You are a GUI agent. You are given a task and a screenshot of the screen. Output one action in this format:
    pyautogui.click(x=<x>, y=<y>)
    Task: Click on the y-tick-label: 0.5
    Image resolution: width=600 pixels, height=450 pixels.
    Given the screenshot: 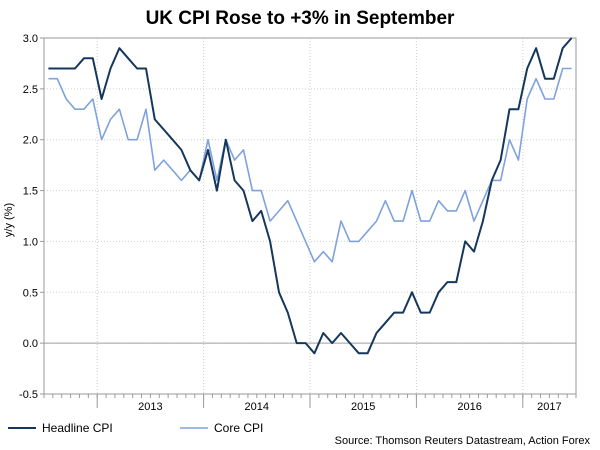 What is the action you would take?
    pyautogui.click(x=30, y=293)
    